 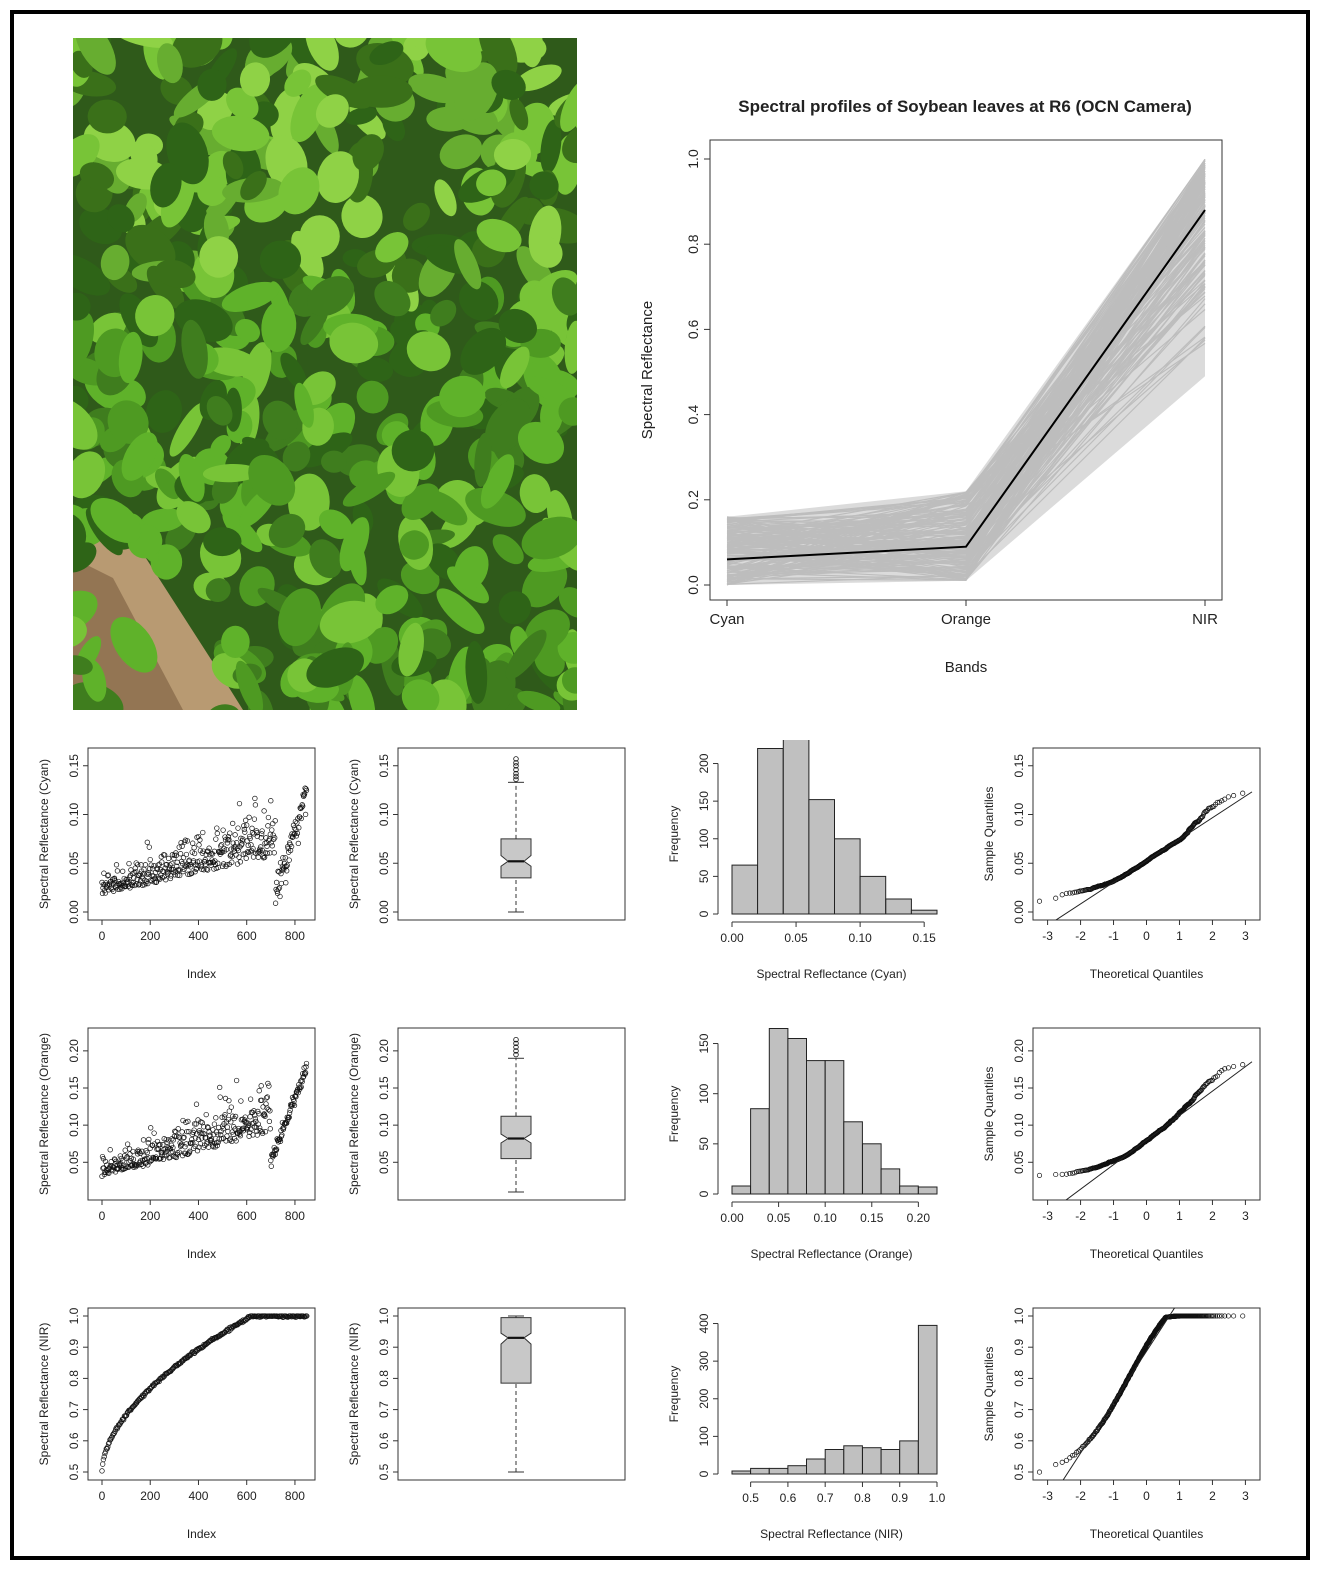 What do you see at coordinates (1245, 1496) in the screenshot?
I see `x-tick-label: 3` at bounding box center [1245, 1496].